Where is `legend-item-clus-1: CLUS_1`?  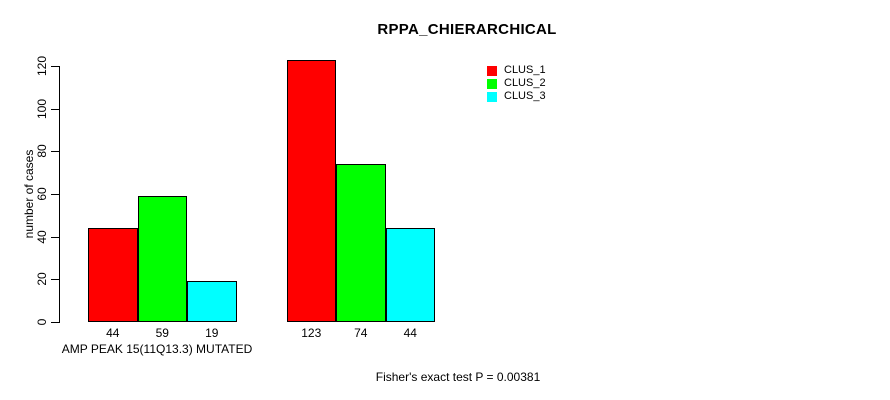 legend-item-clus-1: CLUS_1 is located at coordinates (516, 70).